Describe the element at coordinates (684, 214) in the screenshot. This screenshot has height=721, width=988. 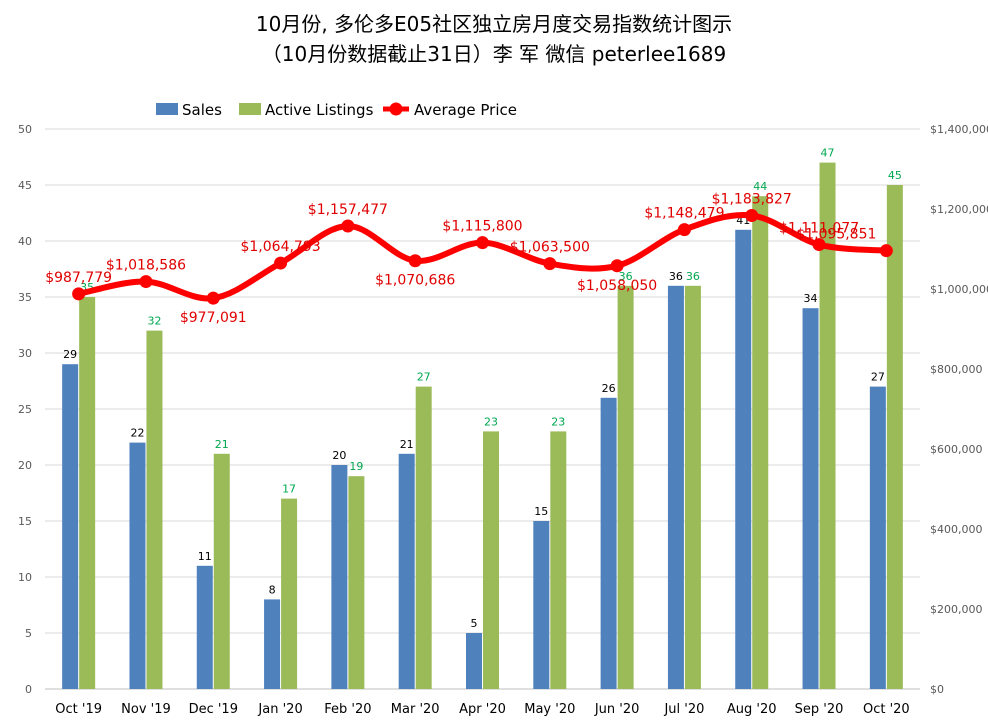
I see `price-data-label: $1,148,479` at that location.